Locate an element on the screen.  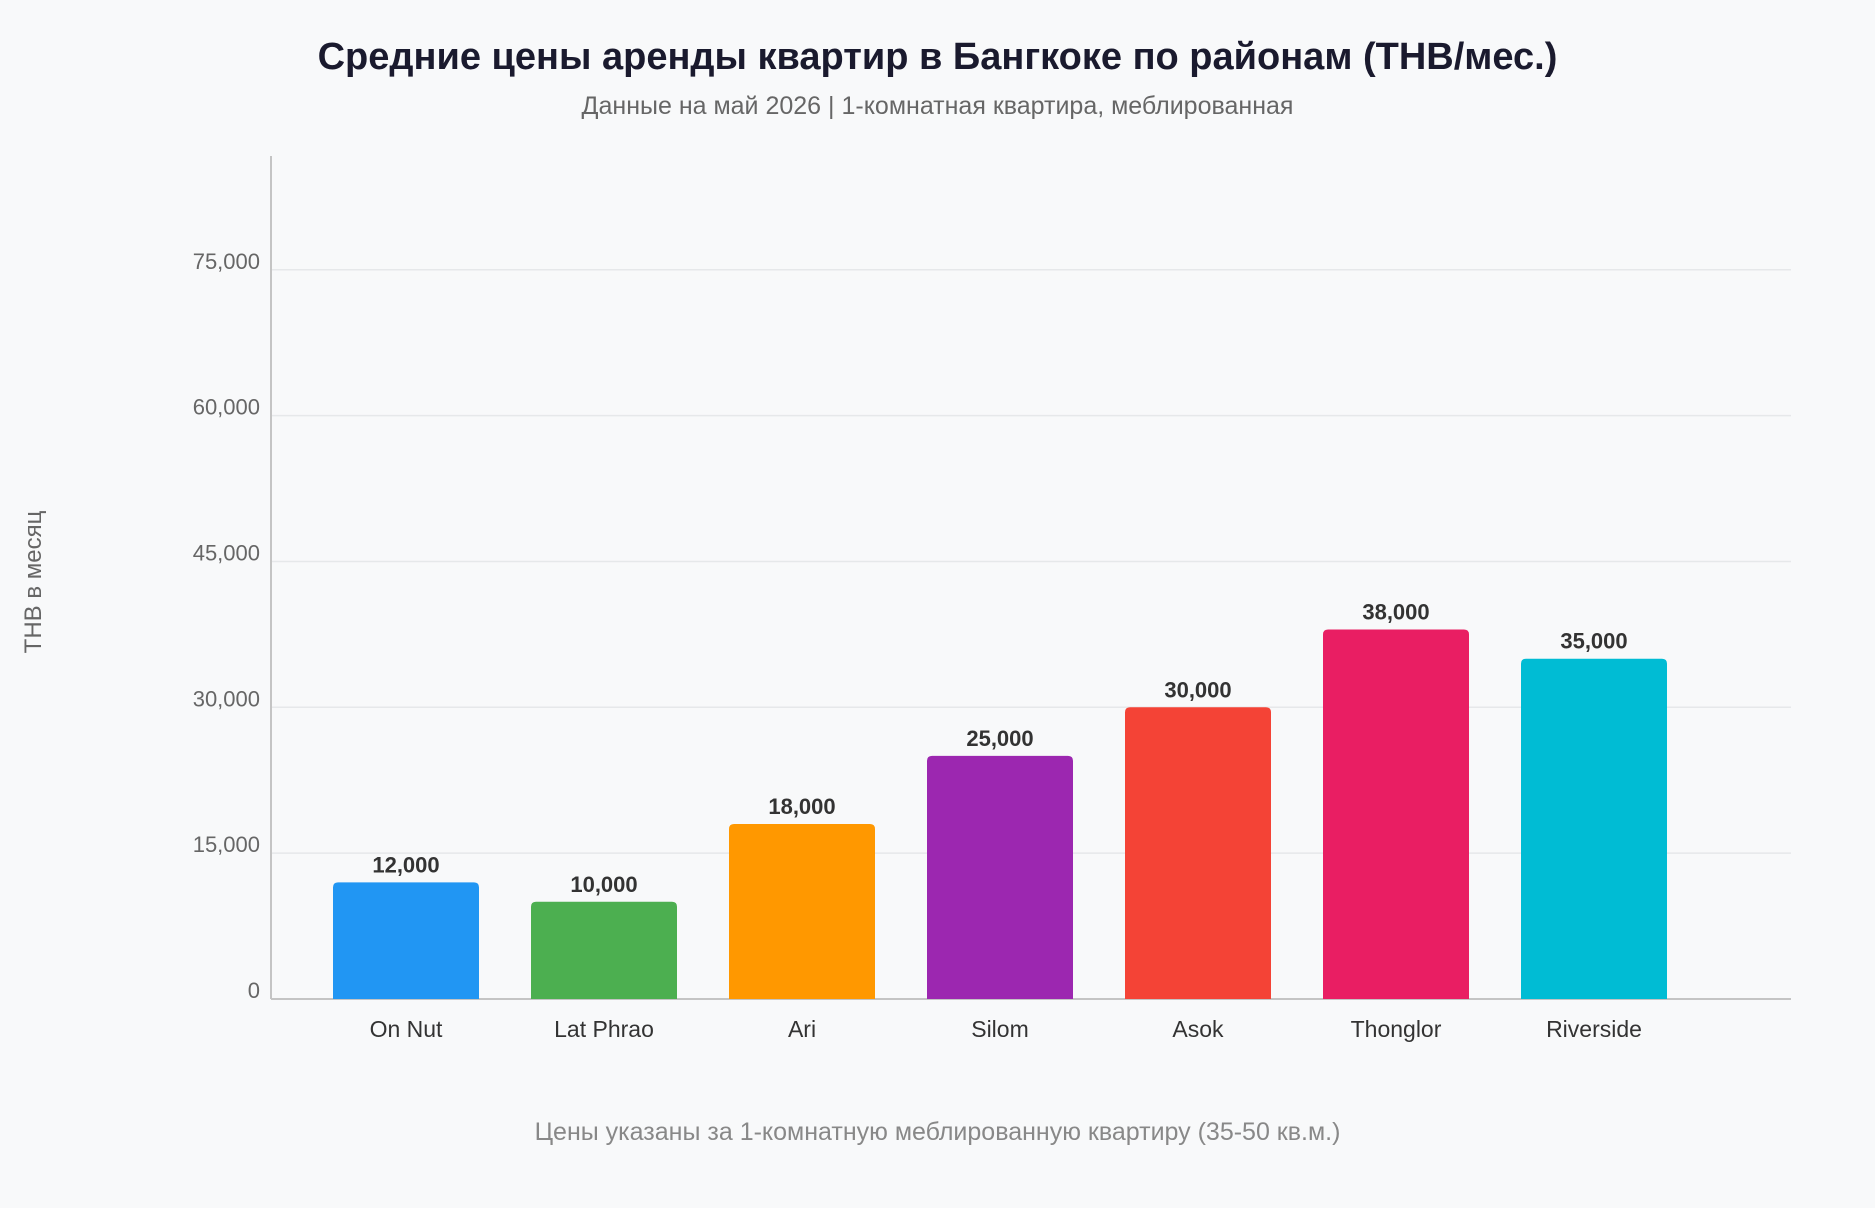
bar-ari is located at coordinates (802, 911).